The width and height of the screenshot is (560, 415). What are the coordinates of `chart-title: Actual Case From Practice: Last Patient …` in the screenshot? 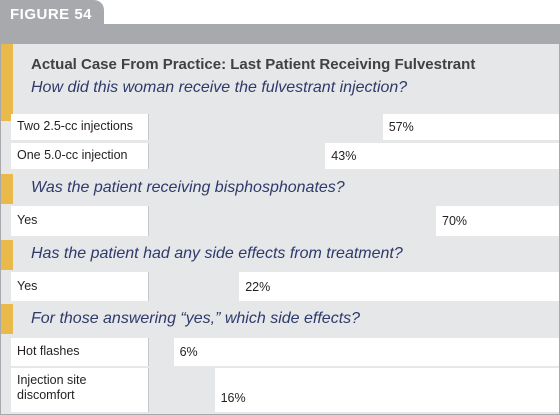 It's located at (253, 64).